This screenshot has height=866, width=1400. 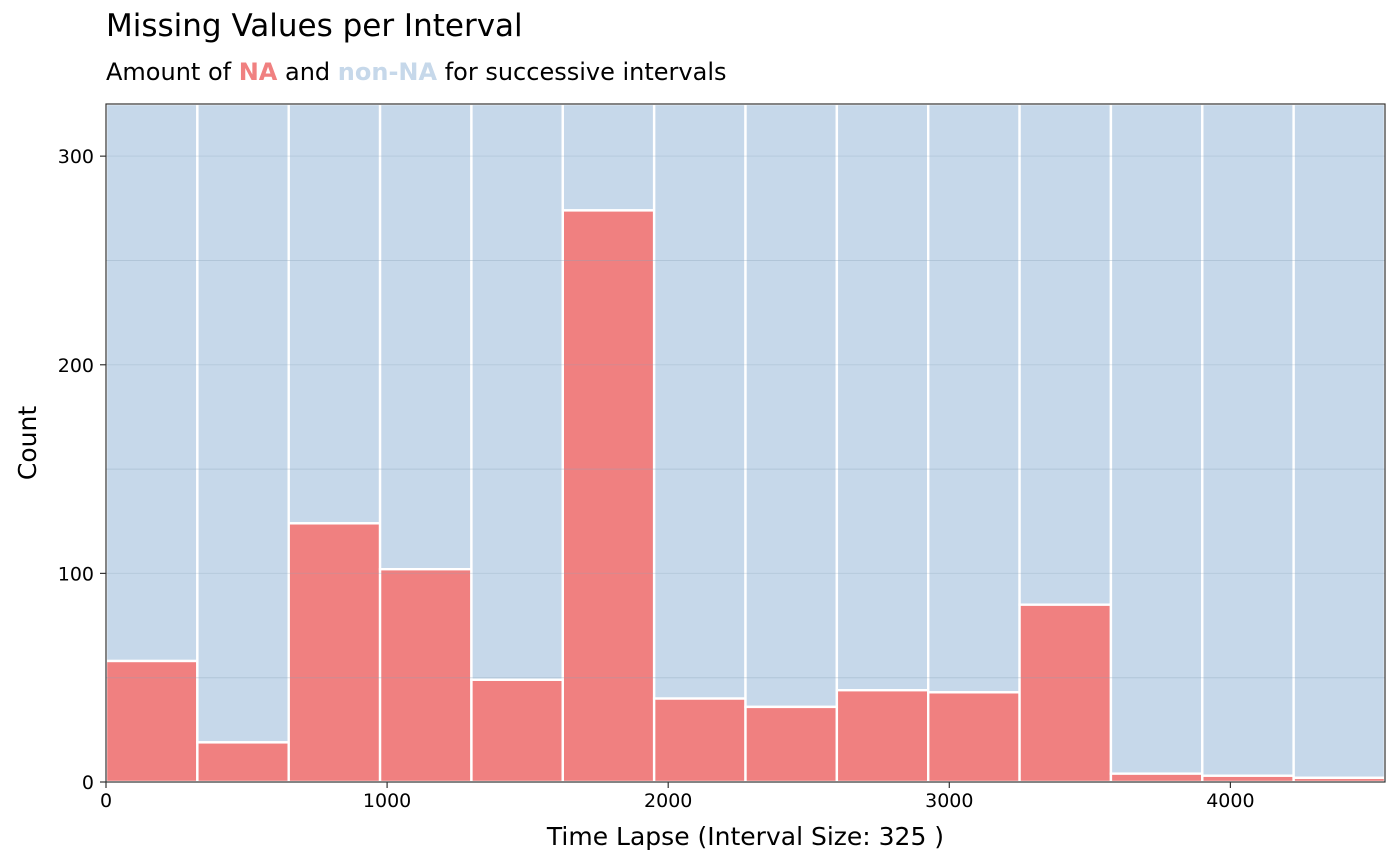 What do you see at coordinates (27, 443) in the screenshot?
I see `y-axis-title: Count` at bounding box center [27, 443].